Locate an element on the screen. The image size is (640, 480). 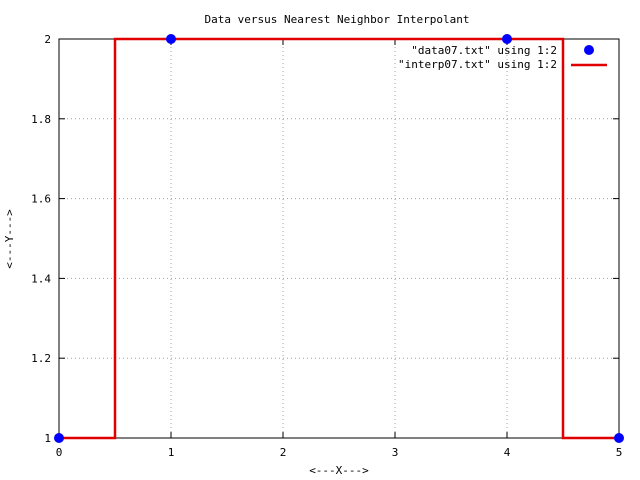
x-tick-label: 3 is located at coordinates (395, 452).